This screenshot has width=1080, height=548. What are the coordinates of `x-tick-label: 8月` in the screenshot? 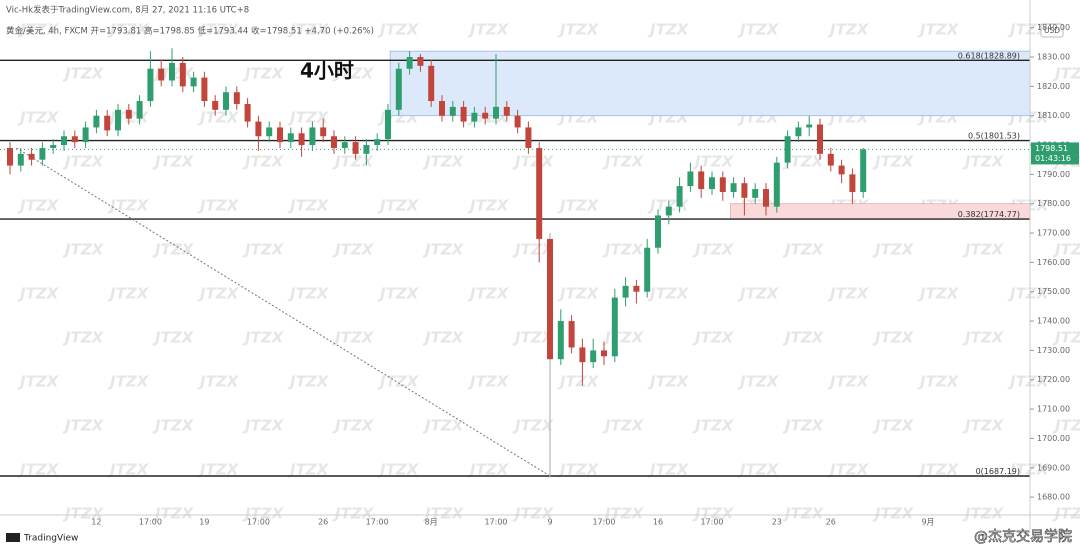 It's located at (431, 522).